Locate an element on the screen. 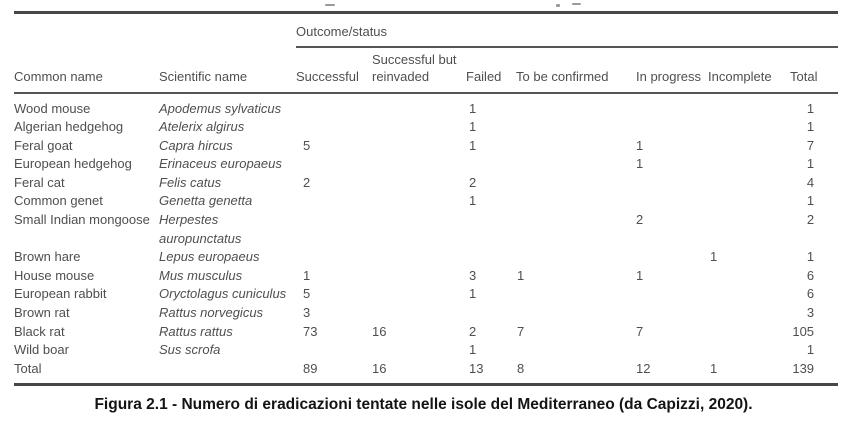 The image size is (847, 438). cell-common-name: Brown rat is located at coordinates (42, 313).